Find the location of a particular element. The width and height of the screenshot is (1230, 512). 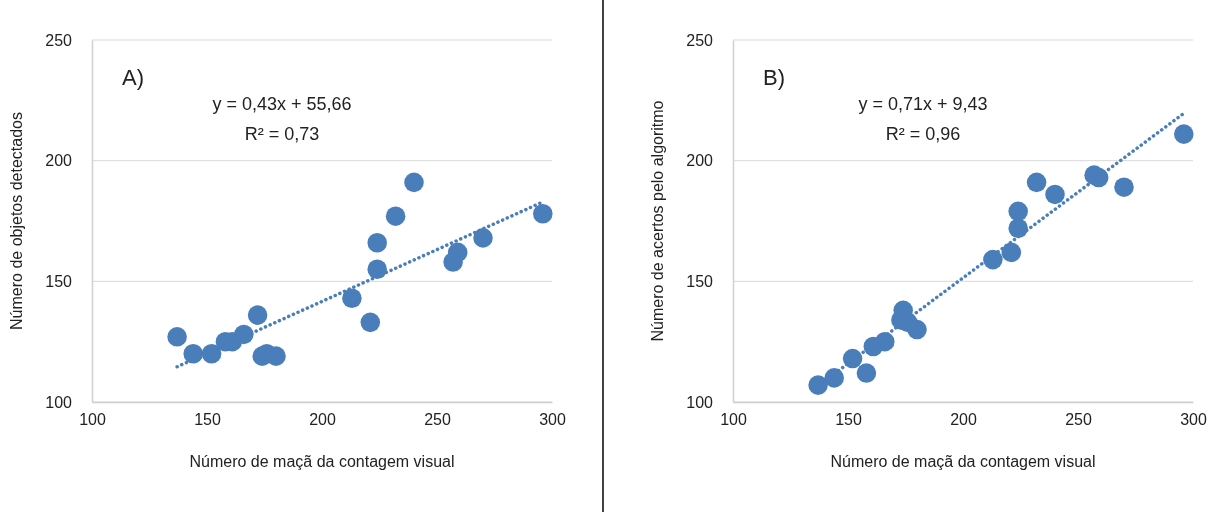

annotation: y = 0,43x + 55,66 is located at coordinates (282, 104).